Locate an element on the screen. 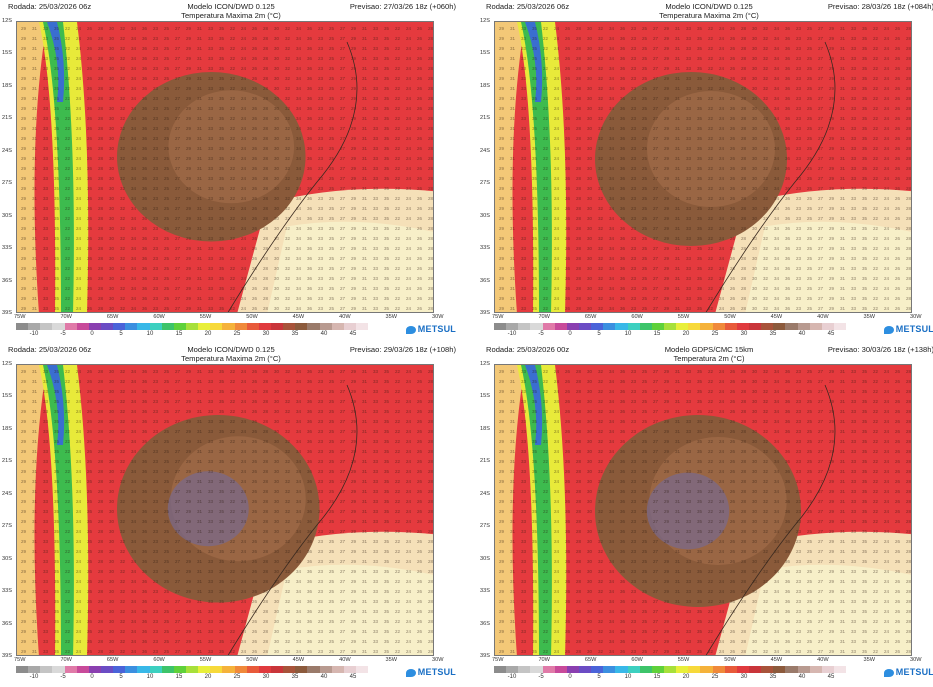  atlantic-coastline is located at coordinates (292, 519).